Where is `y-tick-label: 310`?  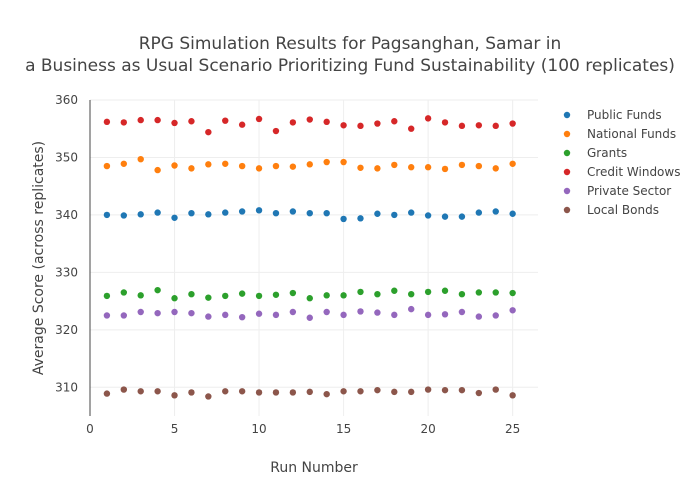
y-tick-label: 310 is located at coordinates (66, 387).